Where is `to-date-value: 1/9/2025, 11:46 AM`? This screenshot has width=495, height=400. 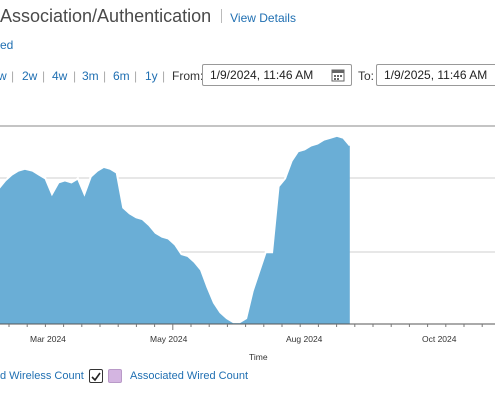
to-date-value: 1/9/2025, 11:46 AM is located at coordinates (436, 75).